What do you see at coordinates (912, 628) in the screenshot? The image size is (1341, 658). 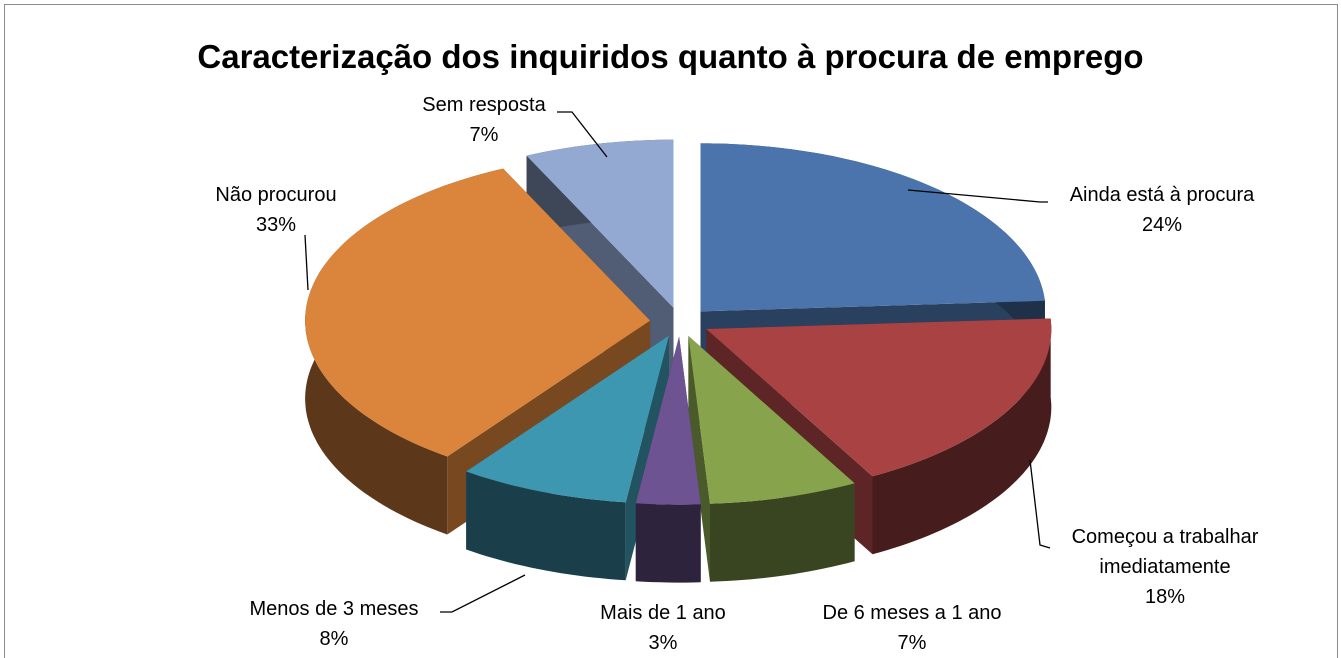 I see `data-label: De 6 meses a 1 ano 7%` at bounding box center [912, 628].